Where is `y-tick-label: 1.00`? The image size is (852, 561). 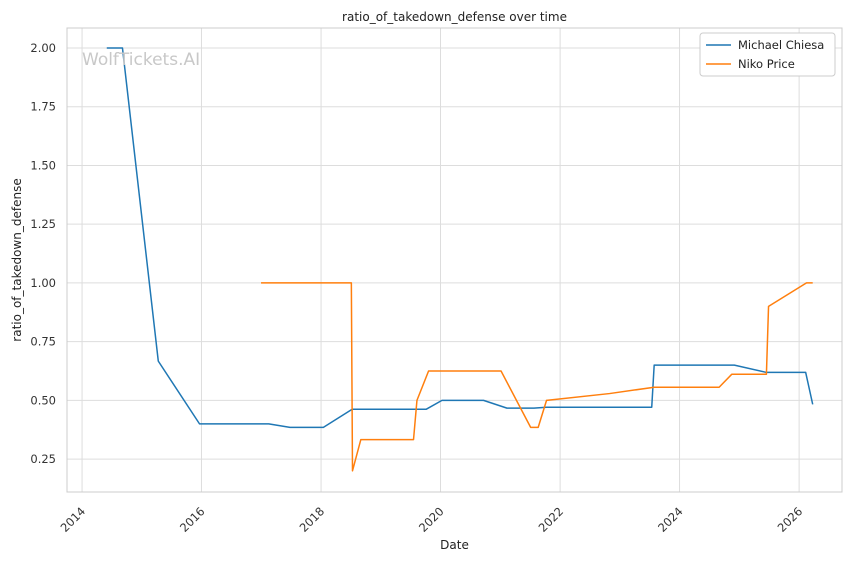
y-tick-label: 1.00 is located at coordinates (43, 283).